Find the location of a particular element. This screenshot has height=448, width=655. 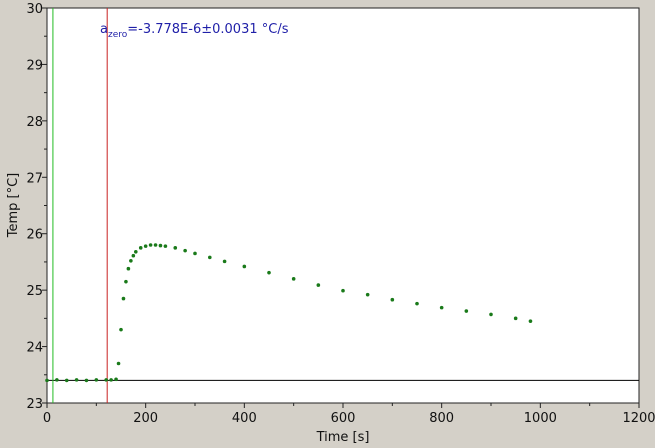

annotation-text: azero=-3.778E-6±0.0031 °C/s is located at coordinates (194, 31).